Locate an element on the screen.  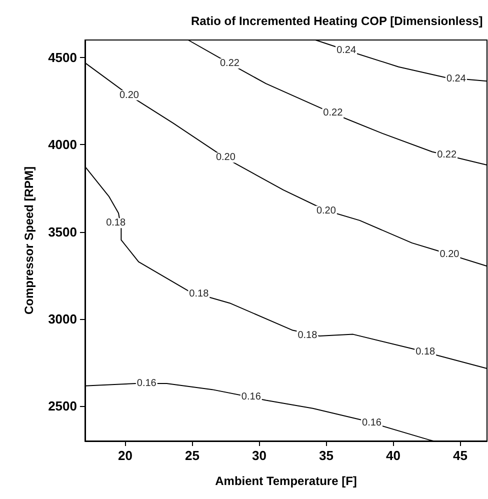
x-tick-label: 20 is located at coordinates (125, 455).